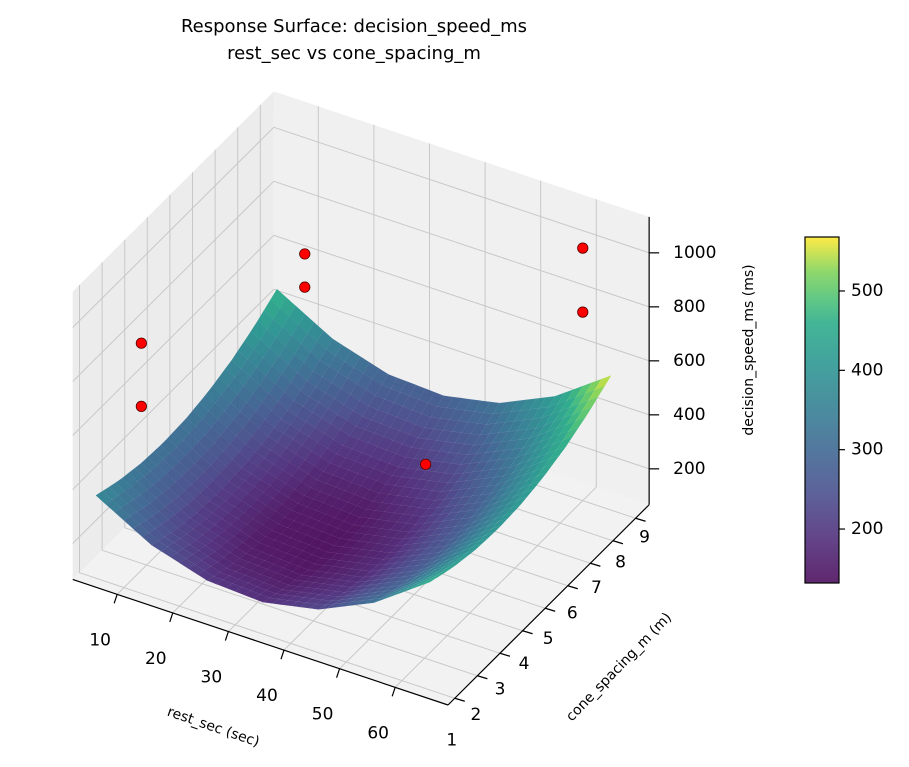  What do you see at coordinates (822, 410) in the screenshot?
I see `colorbar` at bounding box center [822, 410].